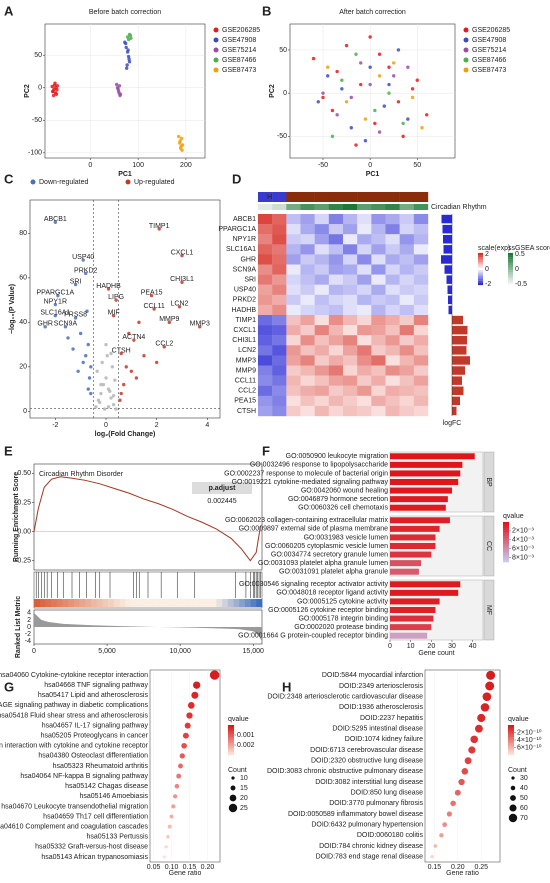  I want to click on facet-label: CC, so click(488, 546).